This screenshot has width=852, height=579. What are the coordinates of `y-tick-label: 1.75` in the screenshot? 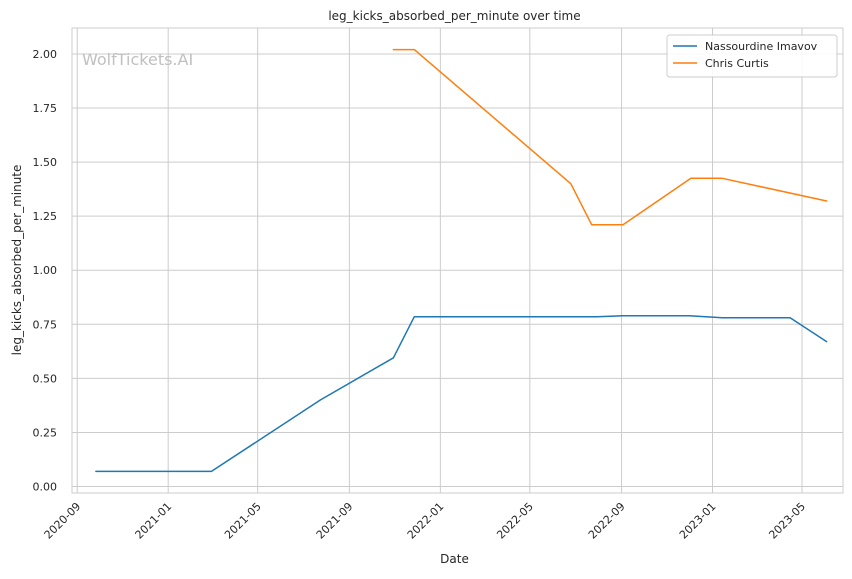 It's located at (45, 108).